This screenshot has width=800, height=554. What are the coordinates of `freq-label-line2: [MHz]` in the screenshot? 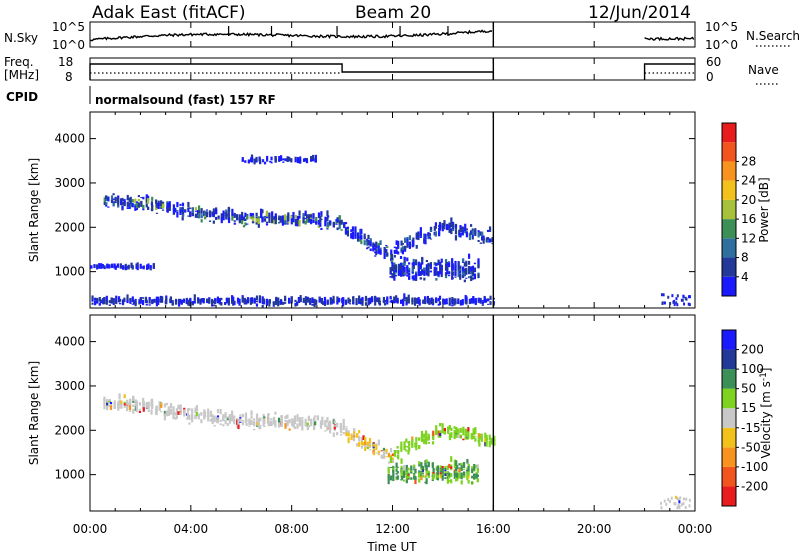 It's located at (21, 75).